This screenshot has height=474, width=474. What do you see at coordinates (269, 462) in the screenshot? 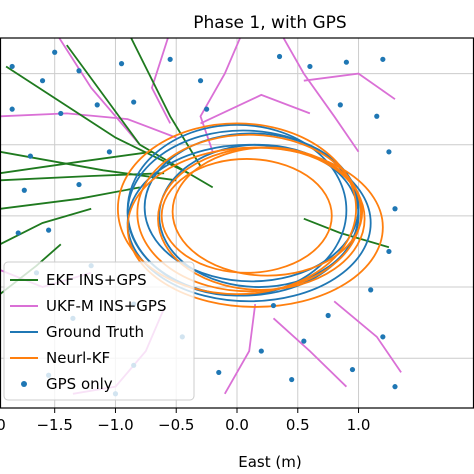
I see `x-axis-label: East (m)` at bounding box center [269, 462].